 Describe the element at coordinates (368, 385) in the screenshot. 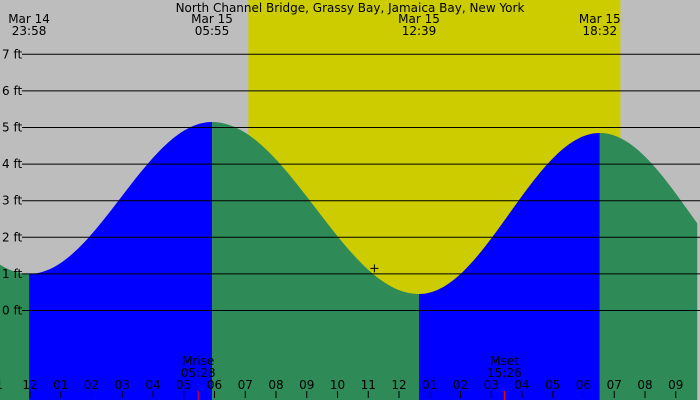

I see `x-tick-label: 11` at that location.